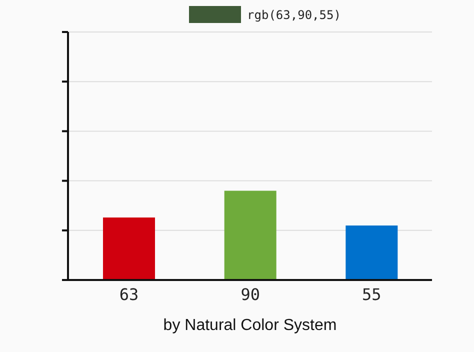 Image resolution: width=474 pixels, height=352 pixels. What do you see at coordinates (372, 294) in the screenshot?
I see `data-label: 55` at bounding box center [372, 294].